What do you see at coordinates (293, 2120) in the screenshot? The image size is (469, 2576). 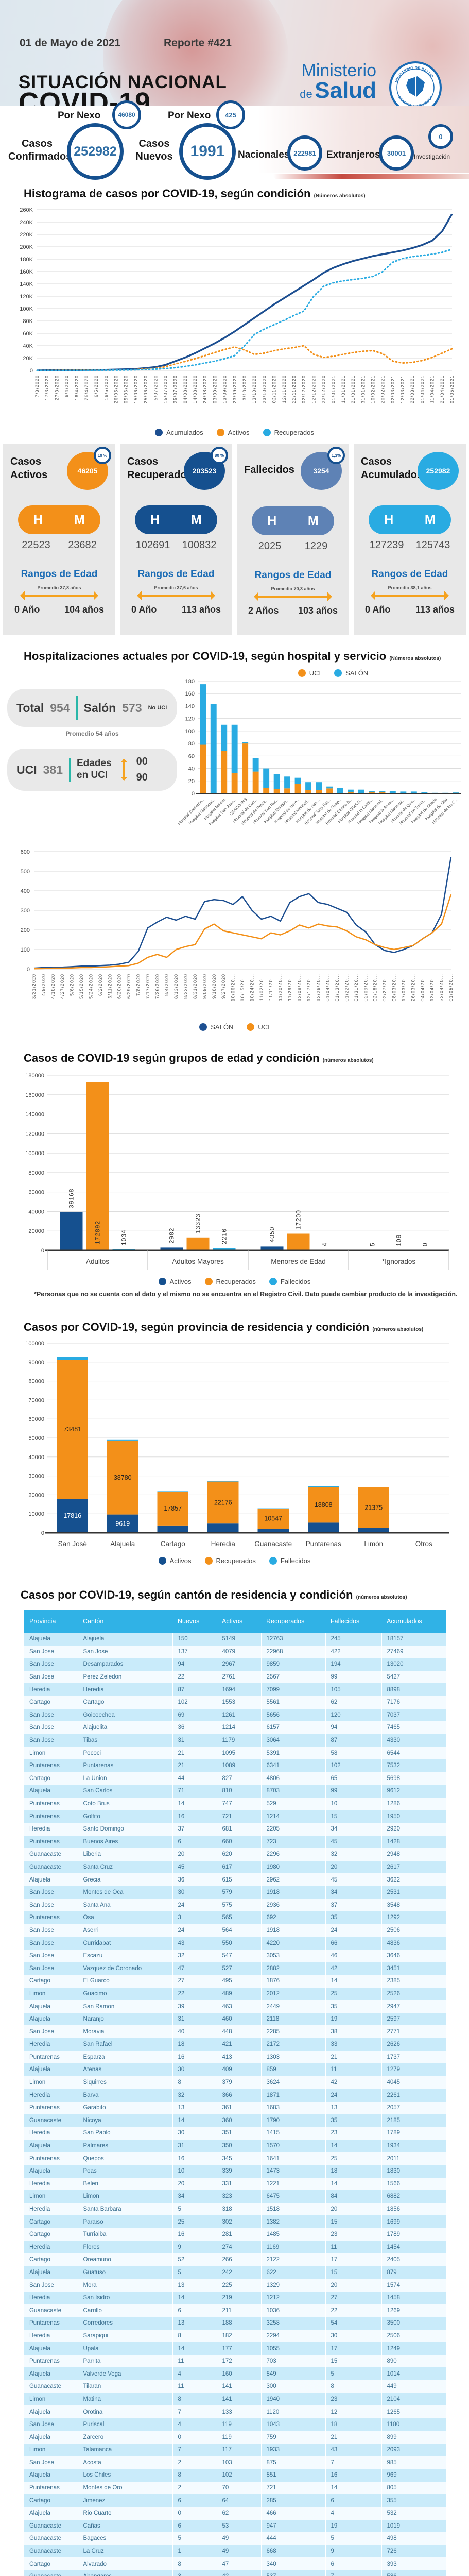 I see `cell-recuperados: 1790` at bounding box center [293, 2120].